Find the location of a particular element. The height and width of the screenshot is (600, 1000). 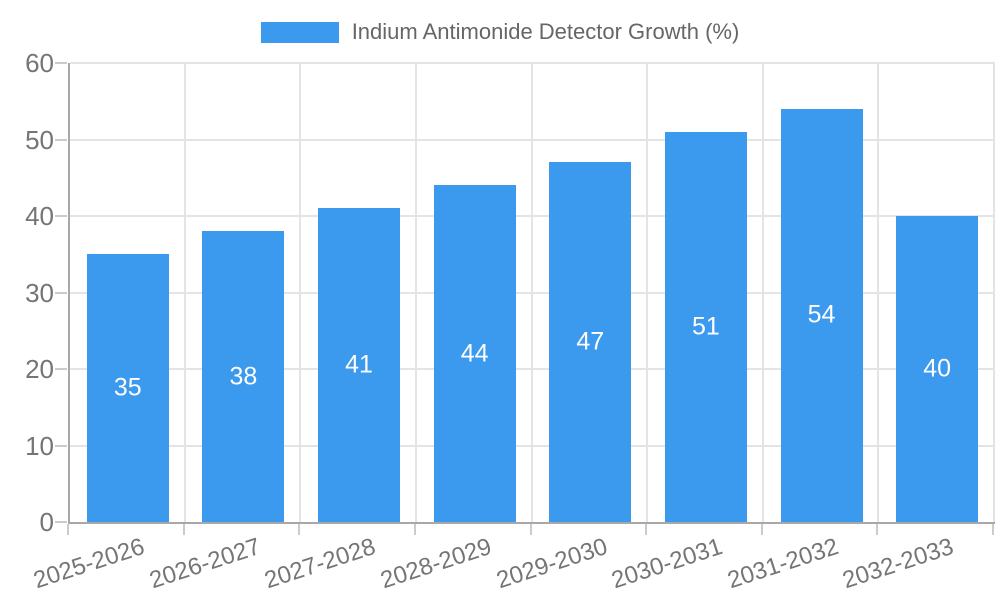

y-axis-tick-label: 20 is located at coordinates (39, 369).